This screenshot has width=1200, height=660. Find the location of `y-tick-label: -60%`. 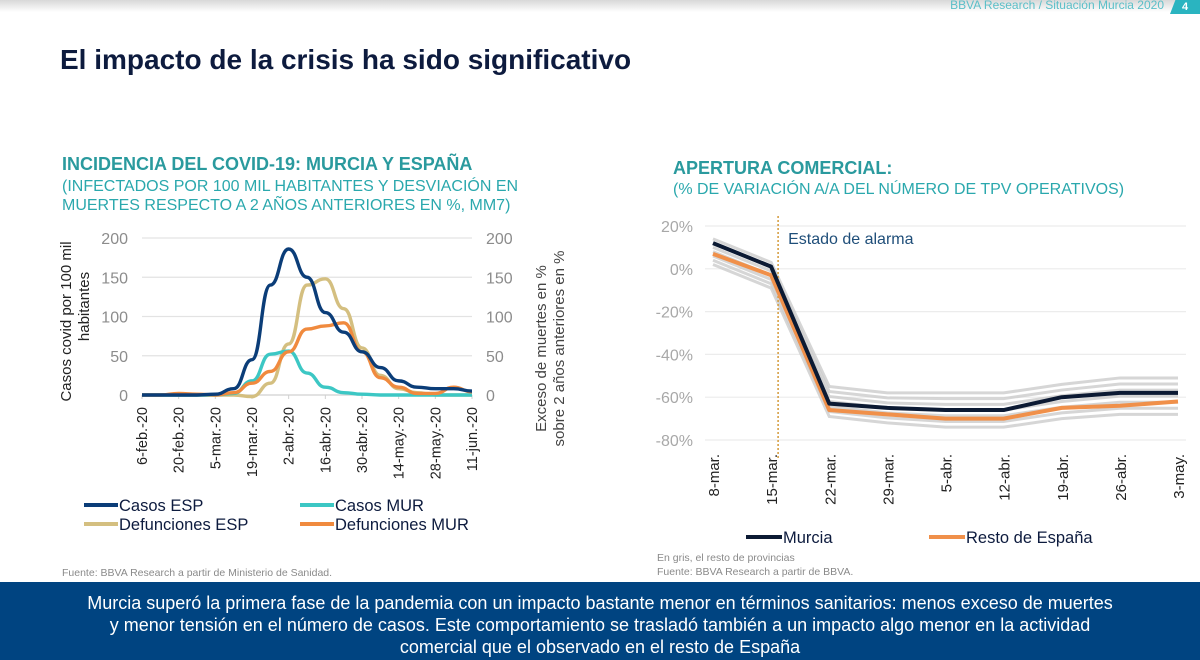

y-tick-label: -60% is located at coordinates (674, 398).